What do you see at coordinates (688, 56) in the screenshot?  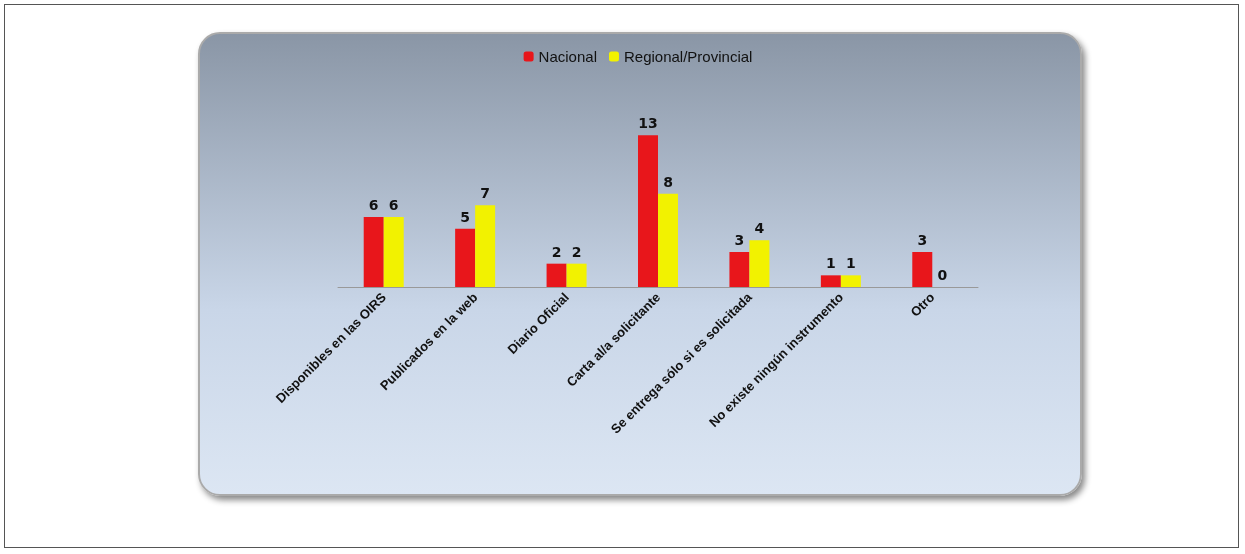 I see `legend-label: Regional/Provincial` at bounding box center [688, 56].